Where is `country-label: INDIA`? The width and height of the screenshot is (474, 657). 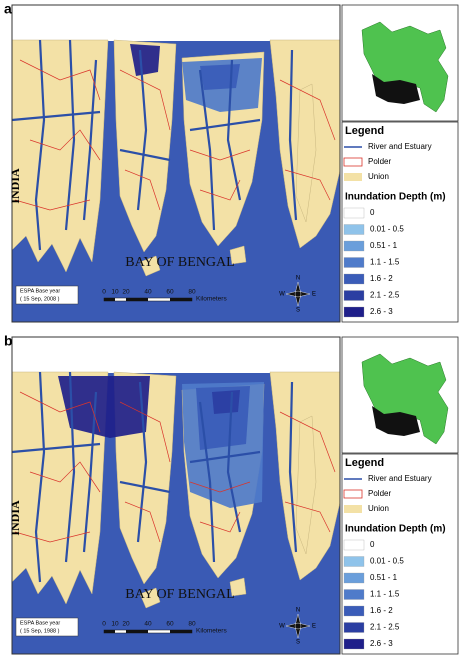
country-label: INDIA is located at coordinates (15, 518).